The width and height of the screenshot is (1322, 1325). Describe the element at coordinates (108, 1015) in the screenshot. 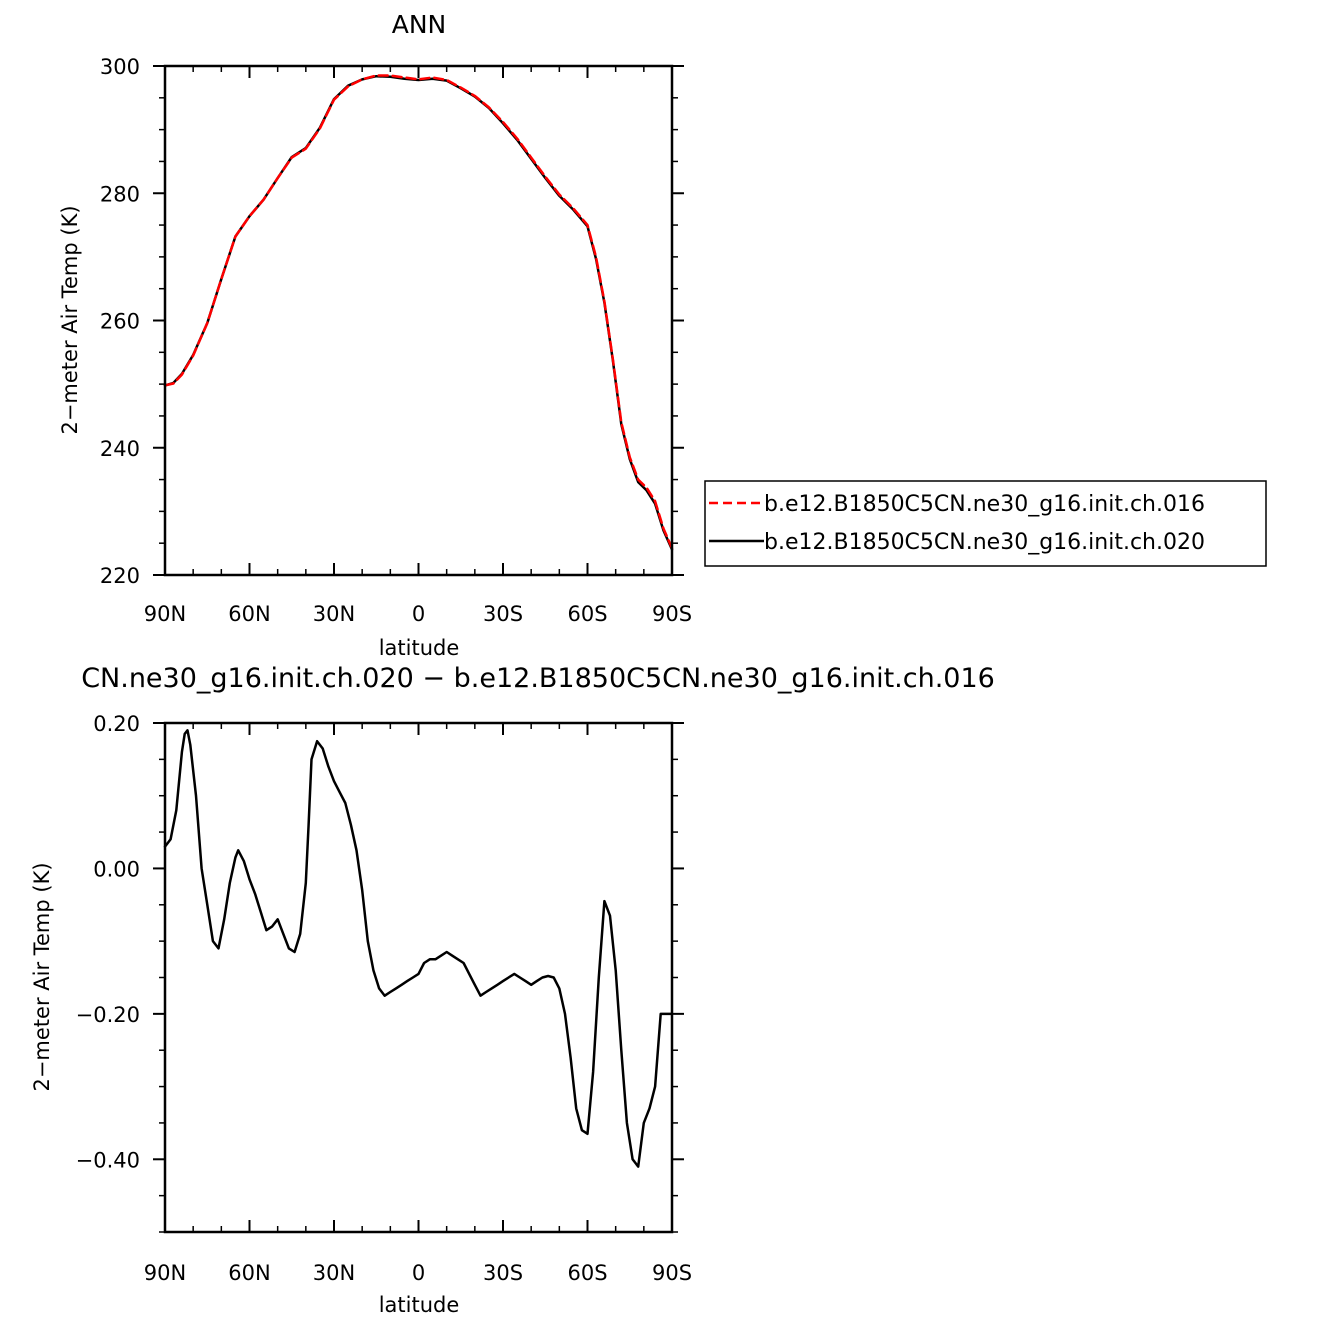

I see `y-tick-label: −0.20` at that location.